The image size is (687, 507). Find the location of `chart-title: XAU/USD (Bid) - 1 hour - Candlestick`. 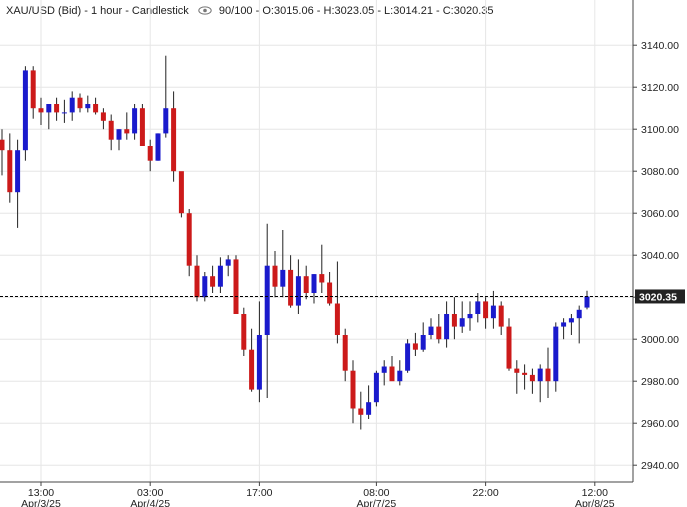

chart-title: XAU/USD (Bid) - 1 hour - Candlestick is located at coordinates (97, 11).